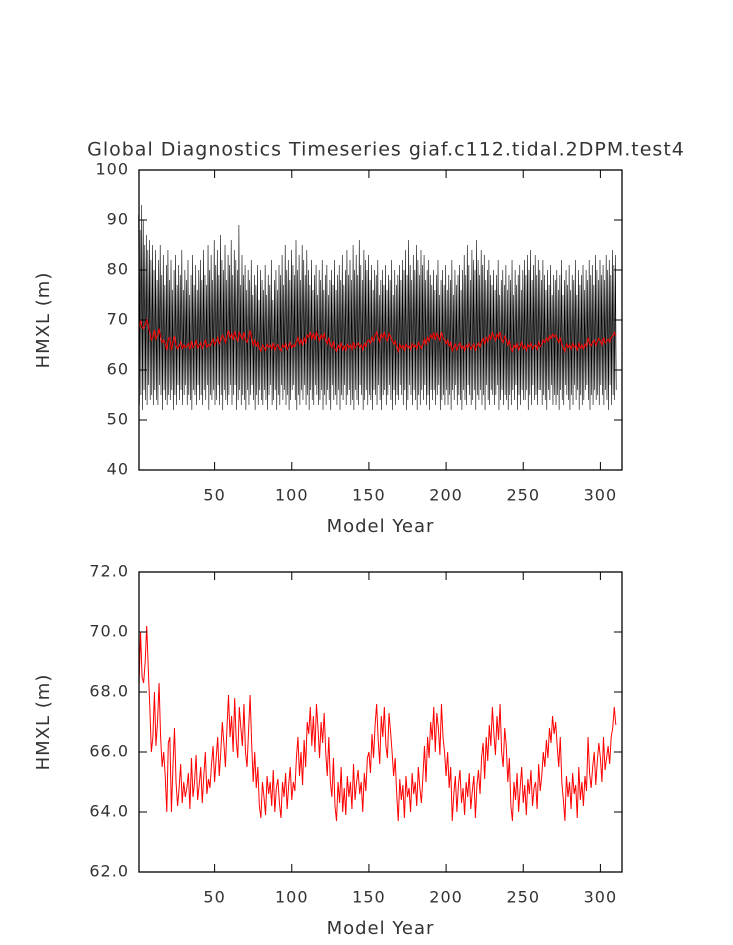 This screenshot has height=945, width=733. Describe the element at coordinates (112, 169) in the screenshot. I see `y-tick-label: 100` at that location.